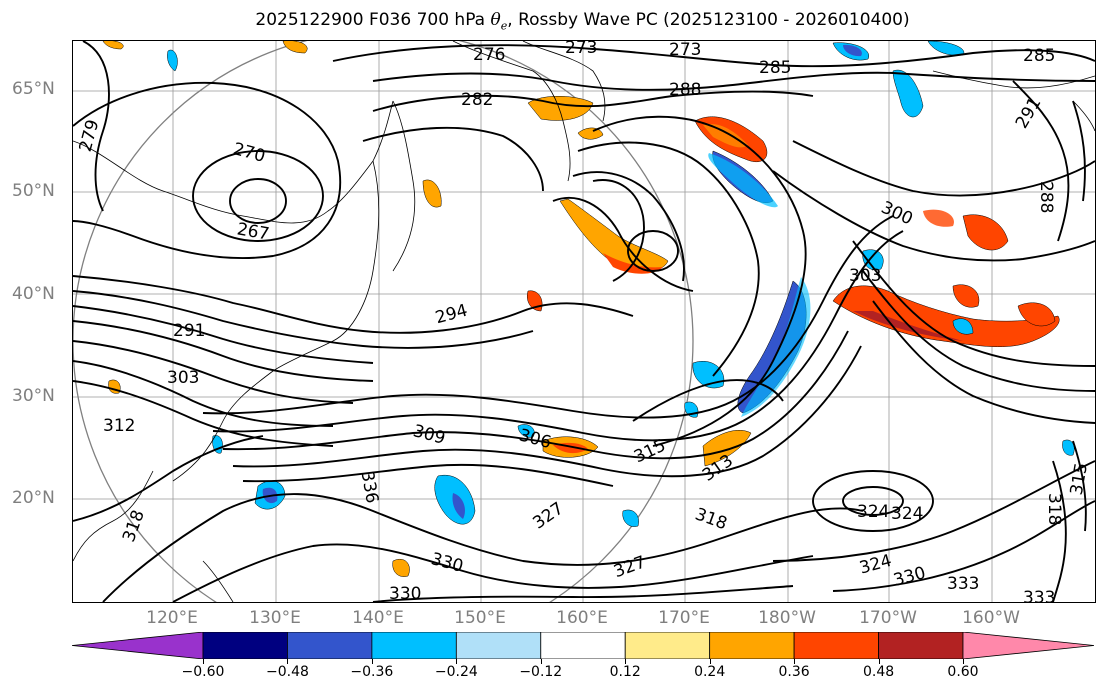 This screenshot has height=694, width=1105. I want to click on contour-303b, so click(213, 372).